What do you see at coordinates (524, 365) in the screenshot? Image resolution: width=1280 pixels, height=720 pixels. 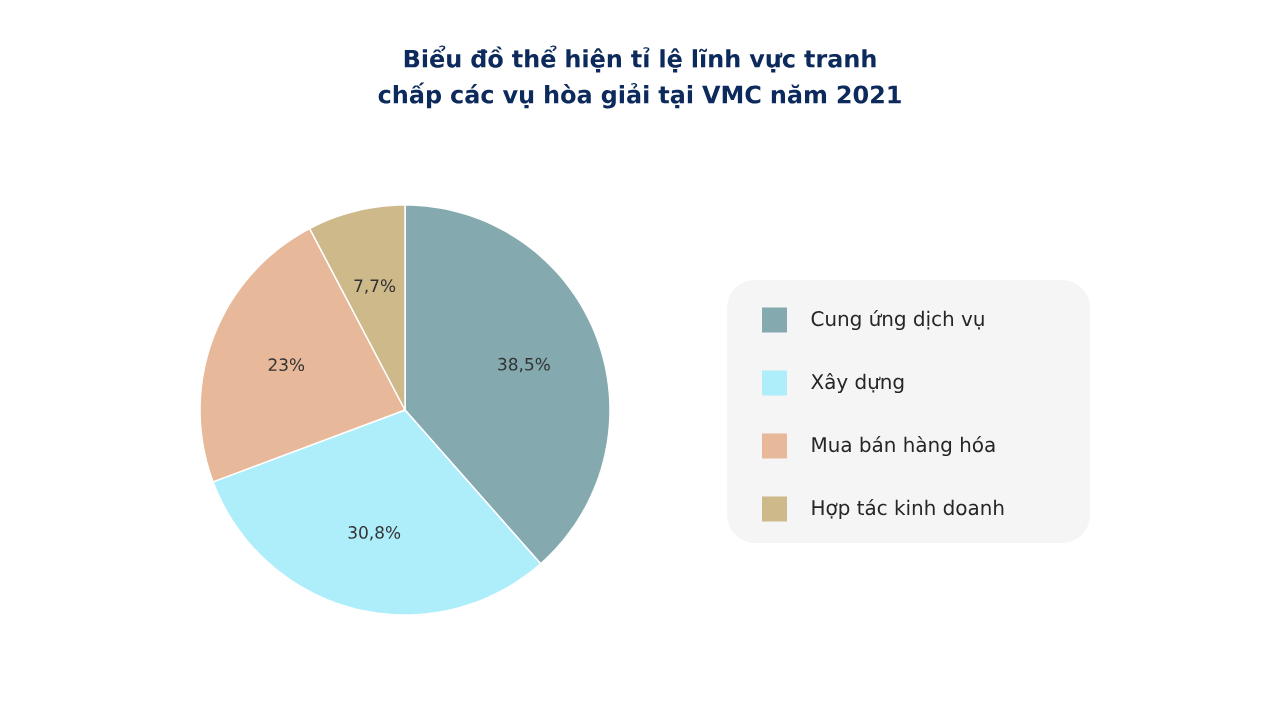 I see `data-label: 38,5%` at bounding box center [524, 365].